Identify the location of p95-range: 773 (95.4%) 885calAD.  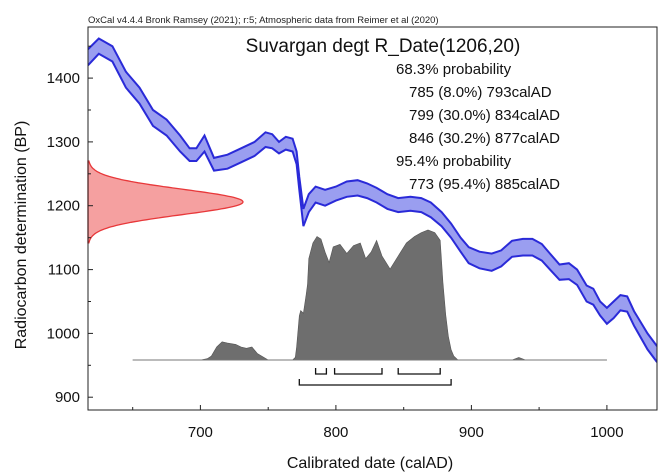
(484, 184).